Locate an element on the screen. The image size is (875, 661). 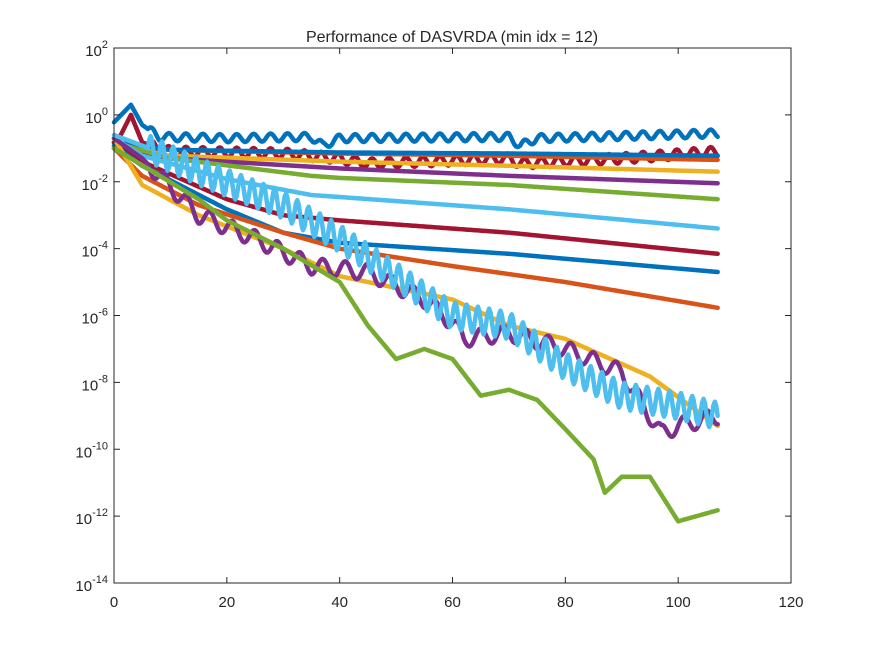
x-tick-label: 120 is located at coordinates (790, 602).